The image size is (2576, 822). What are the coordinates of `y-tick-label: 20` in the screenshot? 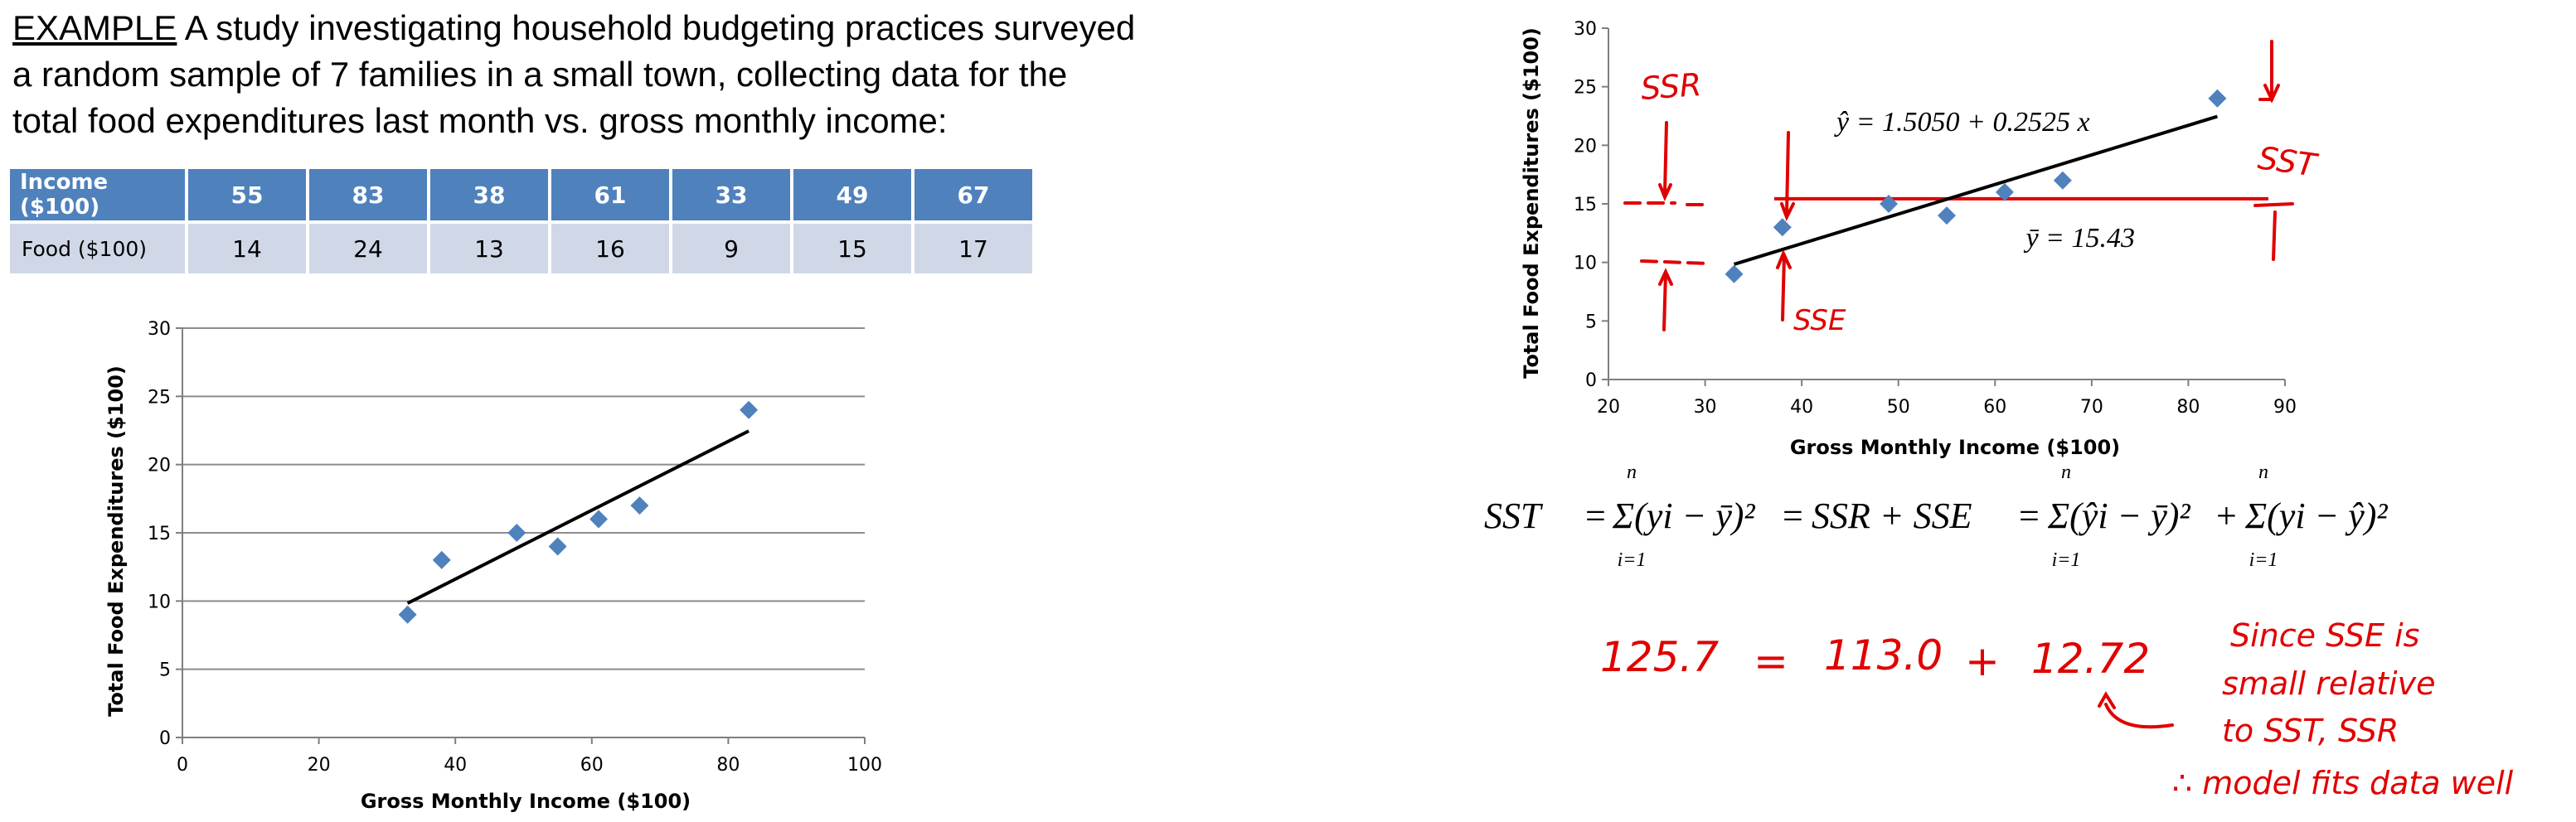 It's located at (1585, 147).